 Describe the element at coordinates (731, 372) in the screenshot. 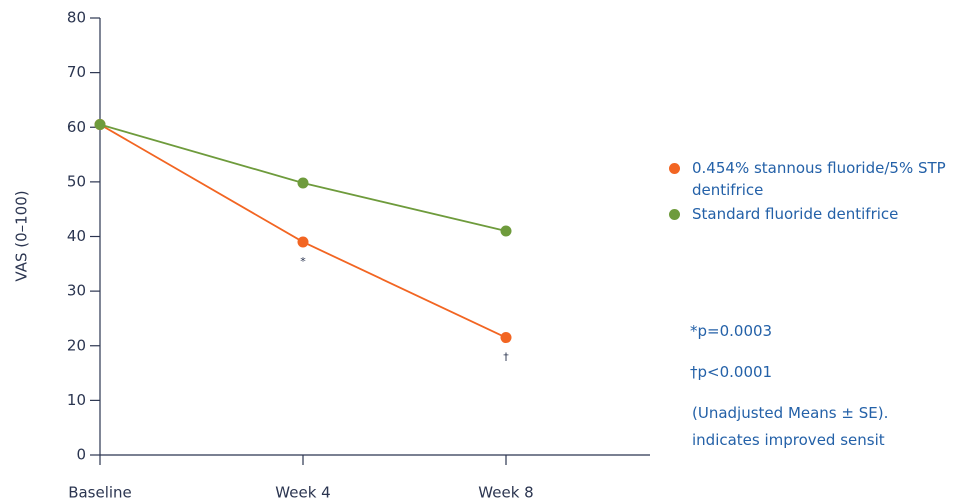

I see `footnote: †p<0.0001` at that location.